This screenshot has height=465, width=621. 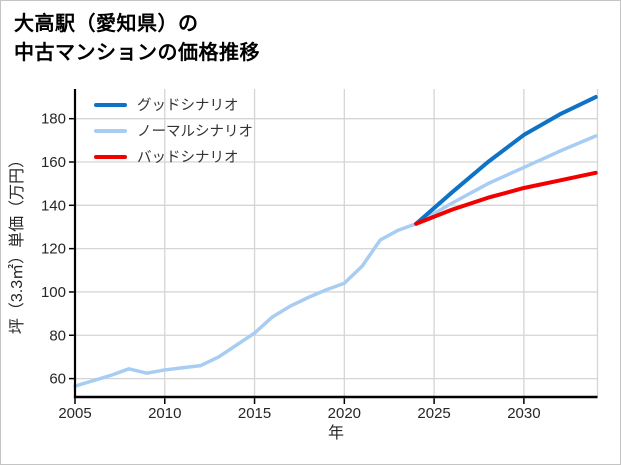 What do you see at coordinates (110, 130) in the screenshot?
I see `normal-scenario-line-swatch` at bounding box center [110, 130].